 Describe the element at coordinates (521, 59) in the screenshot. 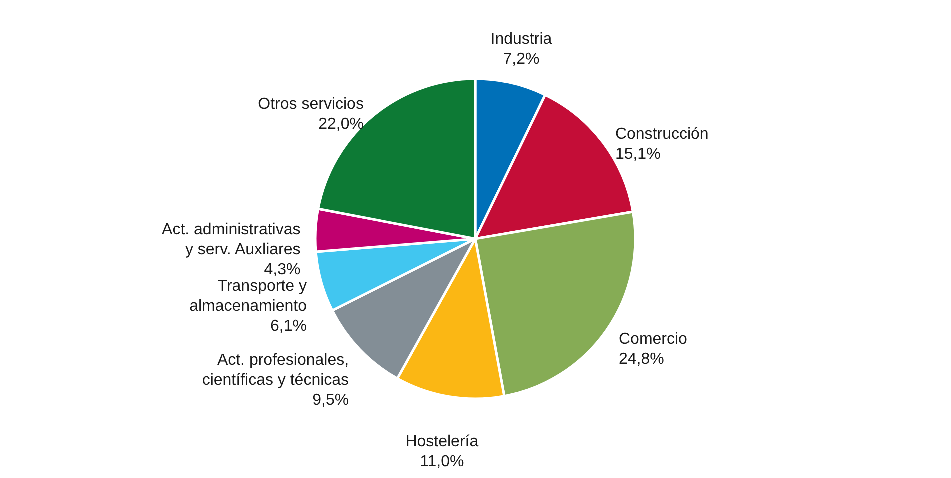

I see `data-label: 7,2%` at that location.